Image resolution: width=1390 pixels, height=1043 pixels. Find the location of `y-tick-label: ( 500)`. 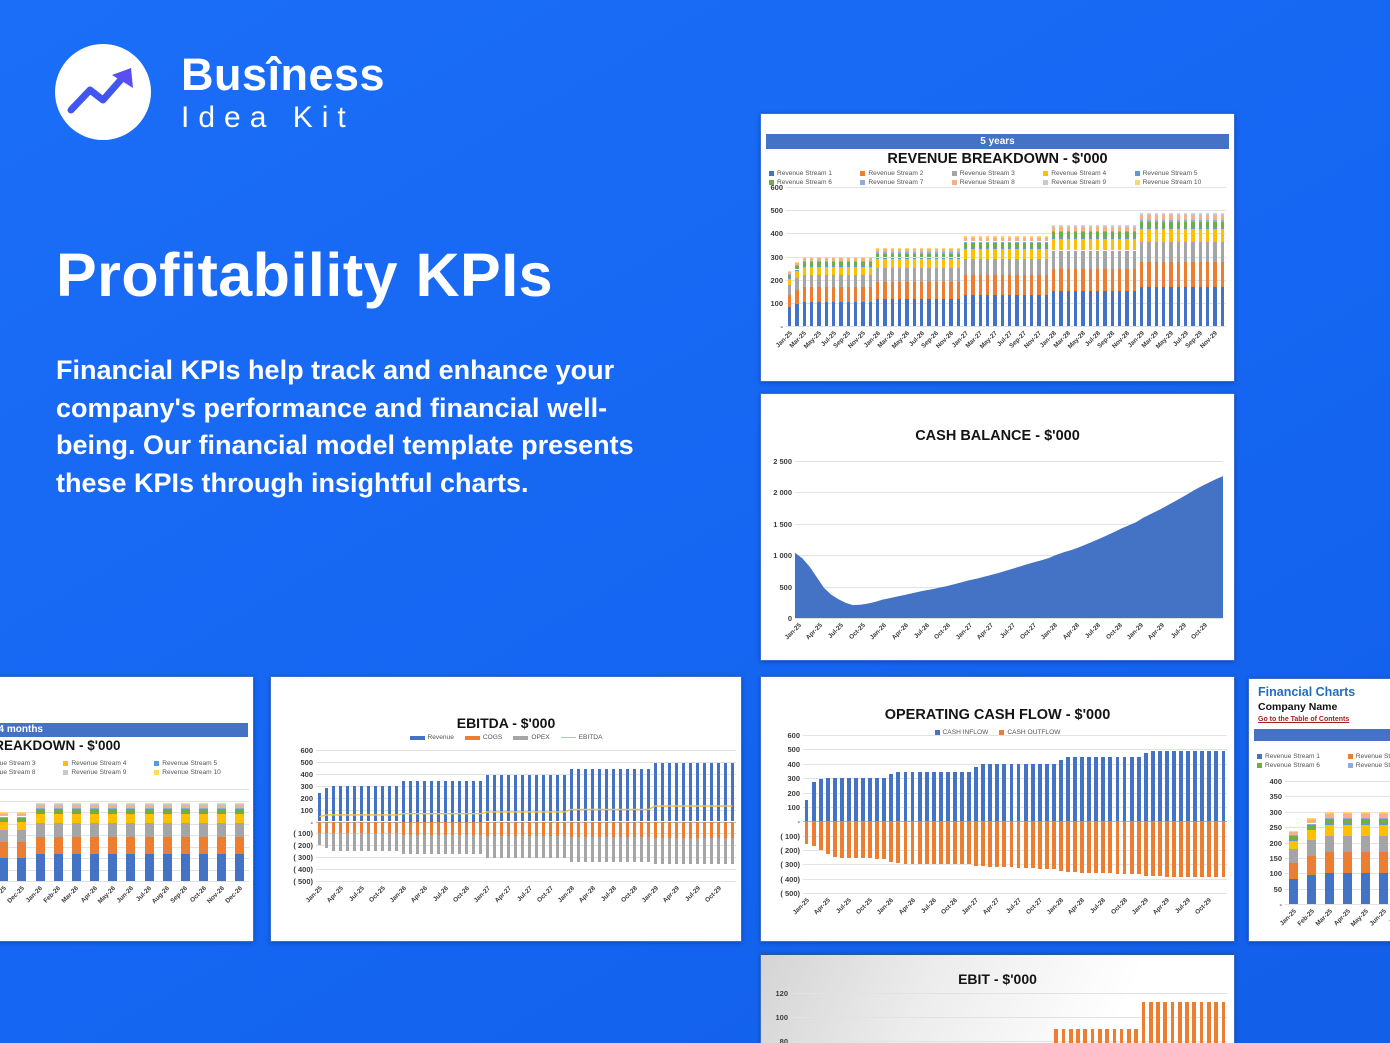

y-tick-label: ( 500) is located at coordinates (303, 881).